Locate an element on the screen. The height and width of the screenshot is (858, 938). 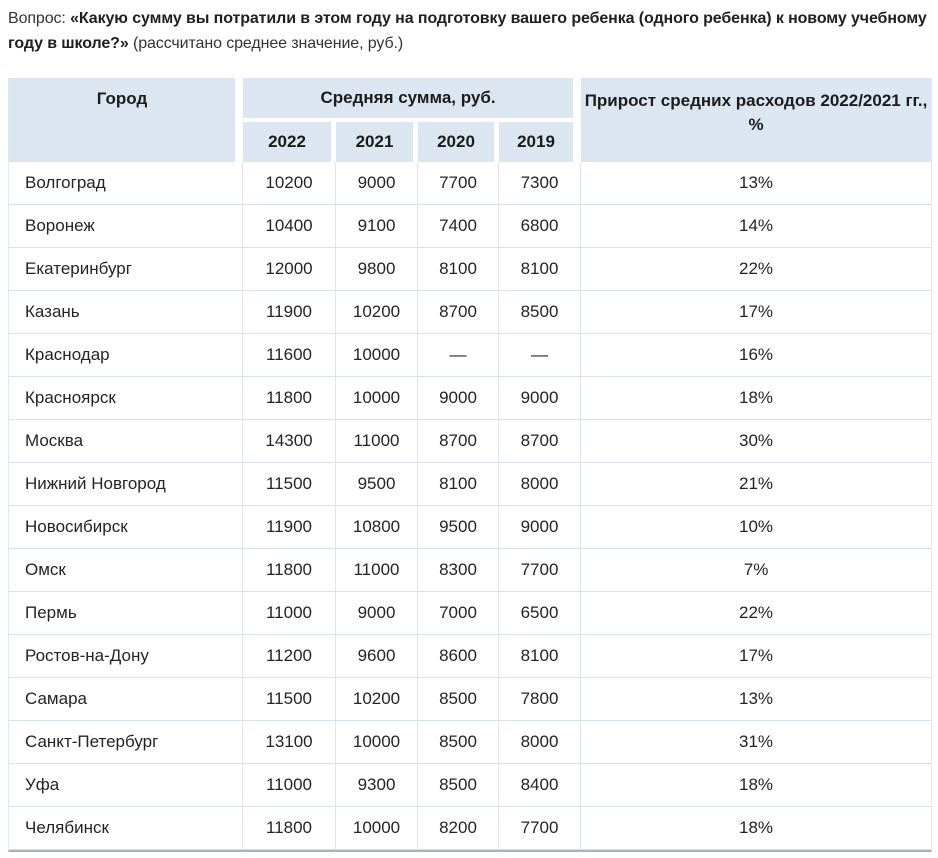
value-2021-cell: 9100 is located at coordinates (377, 226).